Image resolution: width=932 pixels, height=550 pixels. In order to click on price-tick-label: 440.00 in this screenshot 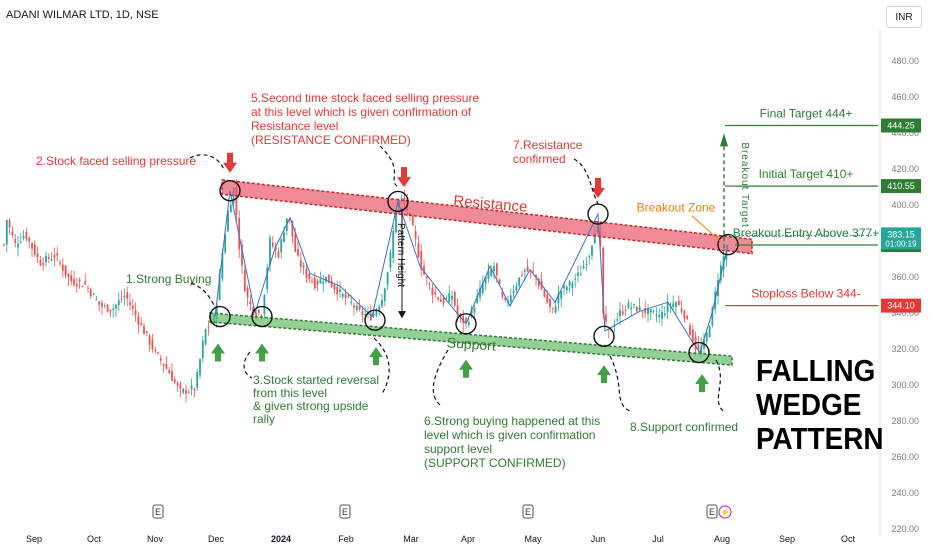, I will do `click(905, 133)`.